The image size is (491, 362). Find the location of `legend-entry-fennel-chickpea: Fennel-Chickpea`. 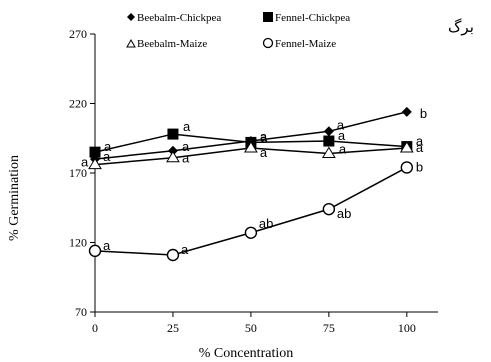

legend-entry-fennel-chickpea: Fennel-Chickpea is located at coordinates (306, 18).